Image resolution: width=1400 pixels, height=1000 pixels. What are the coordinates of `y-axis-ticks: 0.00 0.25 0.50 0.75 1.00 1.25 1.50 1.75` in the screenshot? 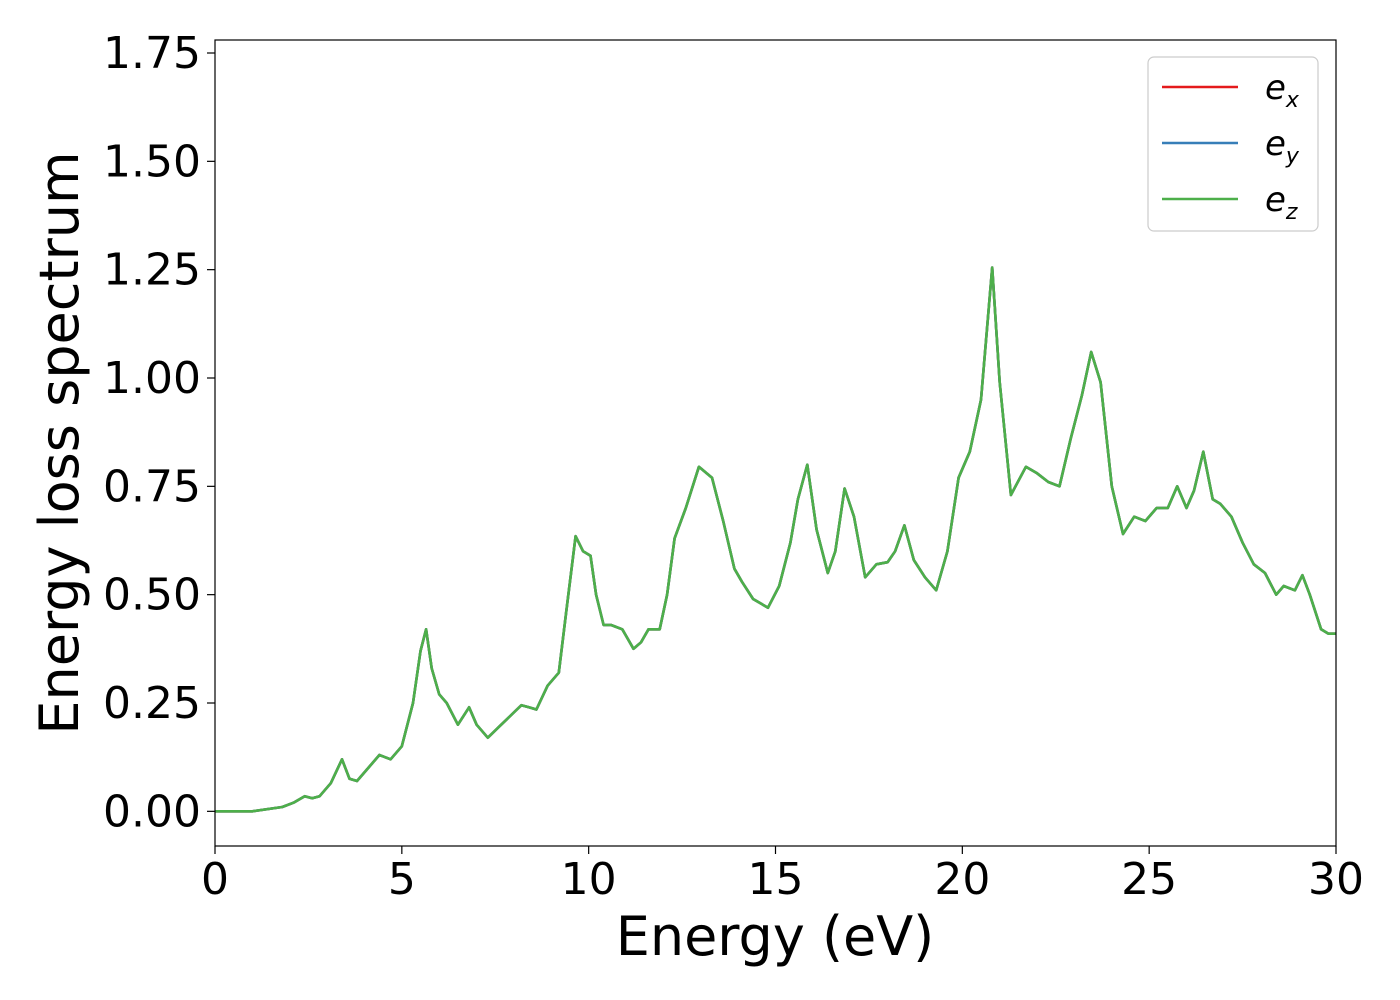 It's located at (159, 432).